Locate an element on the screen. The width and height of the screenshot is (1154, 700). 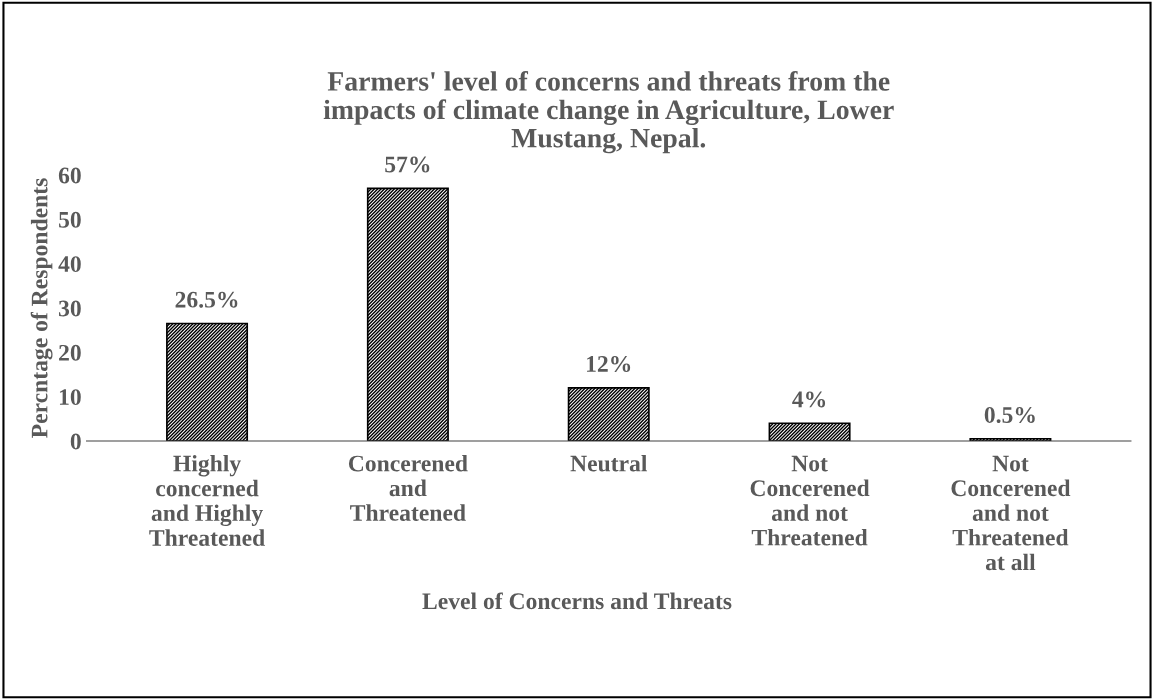
x-tick-label: Highly concerned and Highly Threatened is located at coordinates (207, 500).